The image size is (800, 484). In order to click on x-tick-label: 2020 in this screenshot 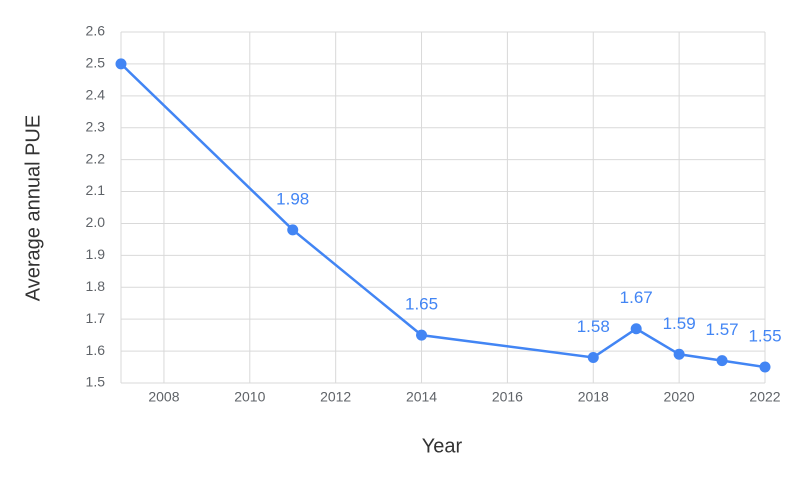, I will do `click(679, 397)`.